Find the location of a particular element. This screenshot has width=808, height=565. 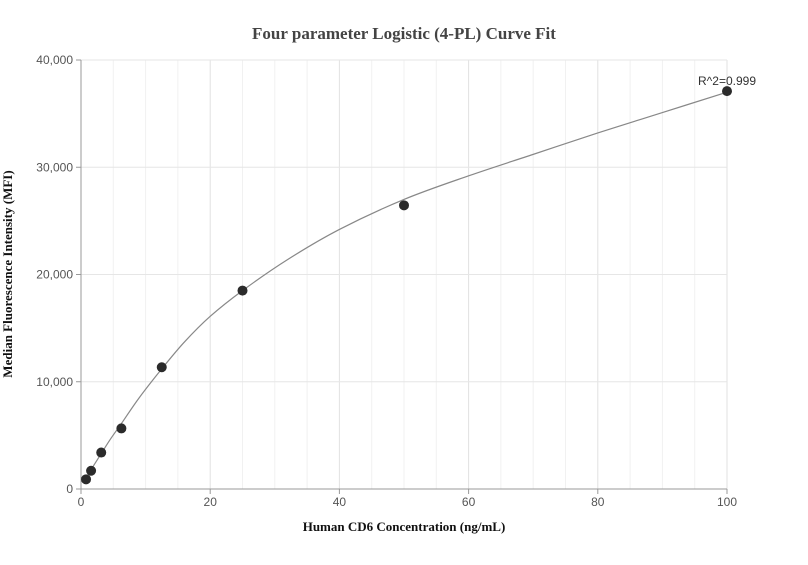

y-tick-label: 40,000 is located at coordinates (54, 60).